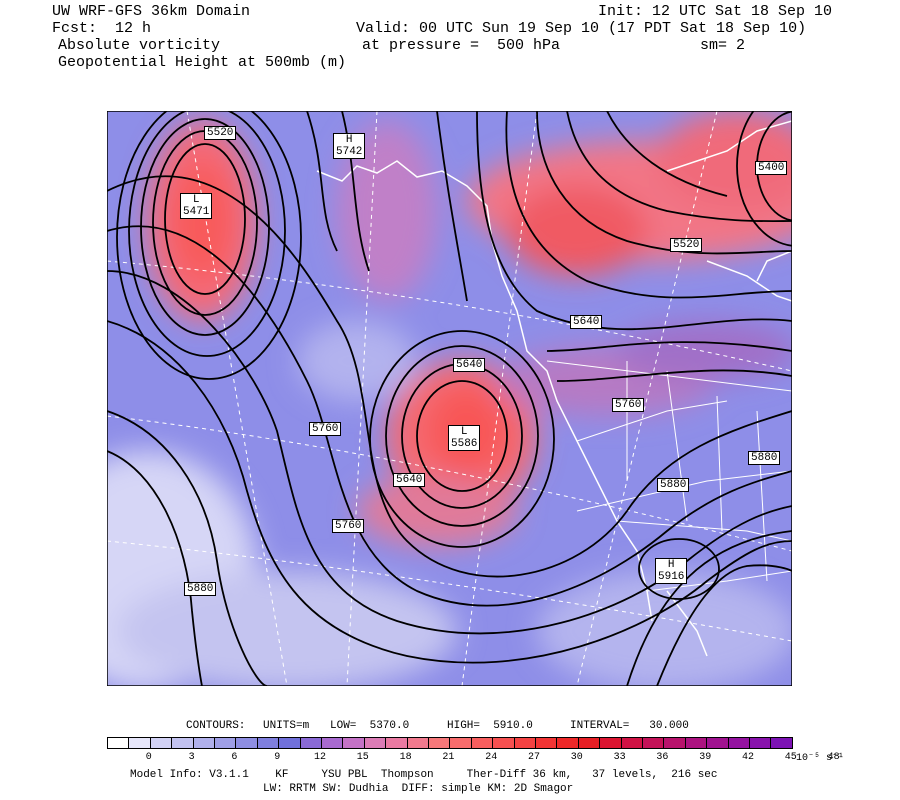 Image resolution: width=900 pixels, height=800 pixels. Describe the element at coordinates (833, 757) in the screenshot. I see `colorbar-tick: 48` at that location.